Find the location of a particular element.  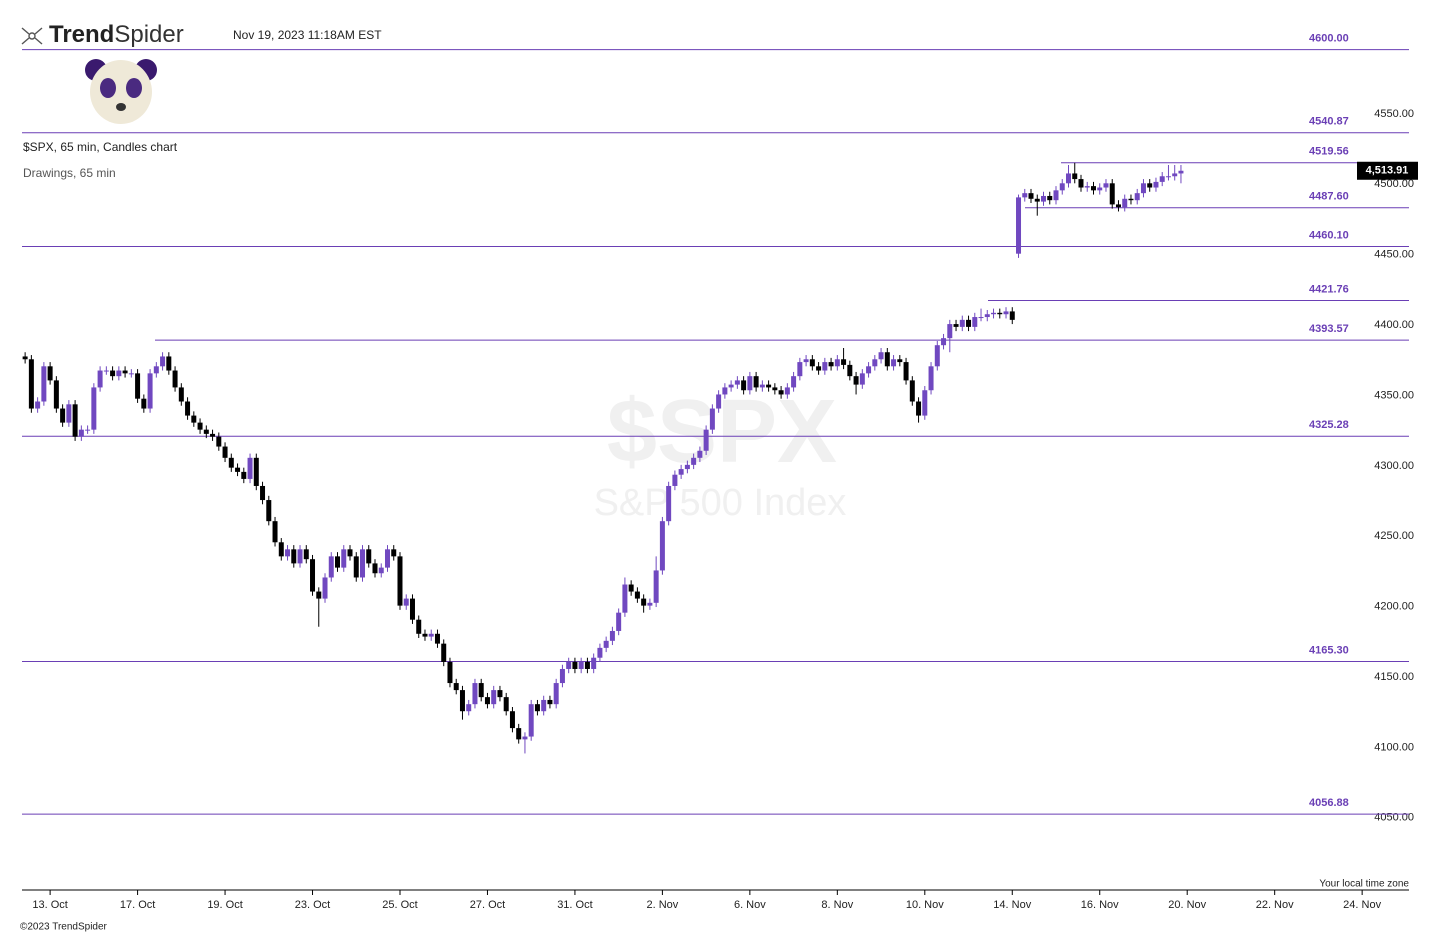

x-tick-label: 8. Nov is located at coordinates (837, 905).